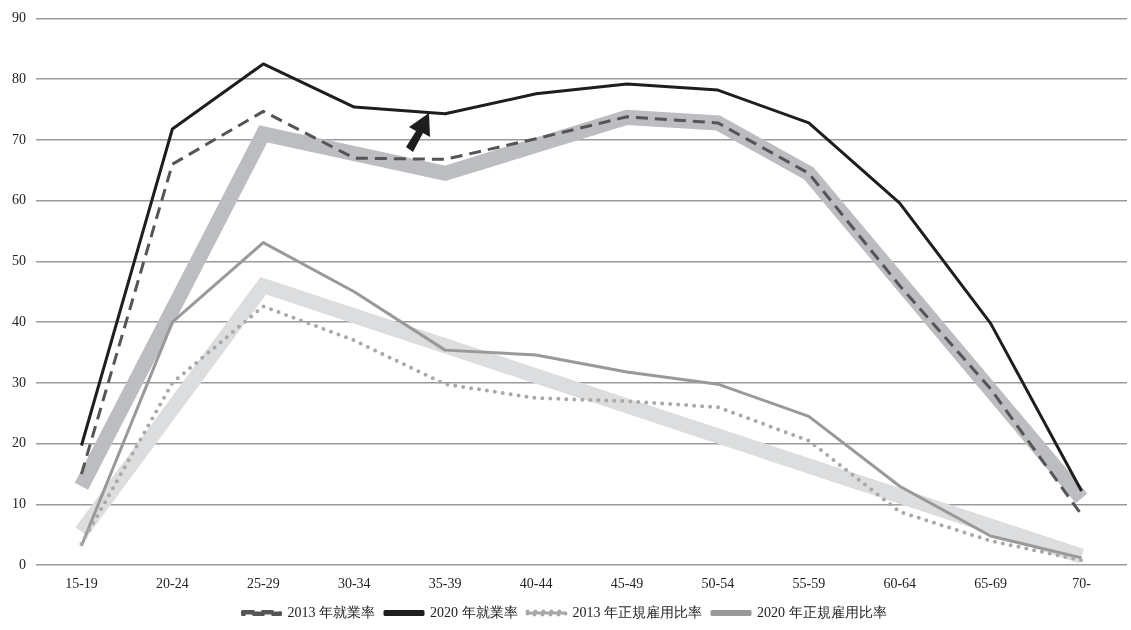 This screenshot has width=1131, height=630. Describe the element at coordinates (1082, 584) in the screenshot. I see `x-tick-label: 70-` at that location.